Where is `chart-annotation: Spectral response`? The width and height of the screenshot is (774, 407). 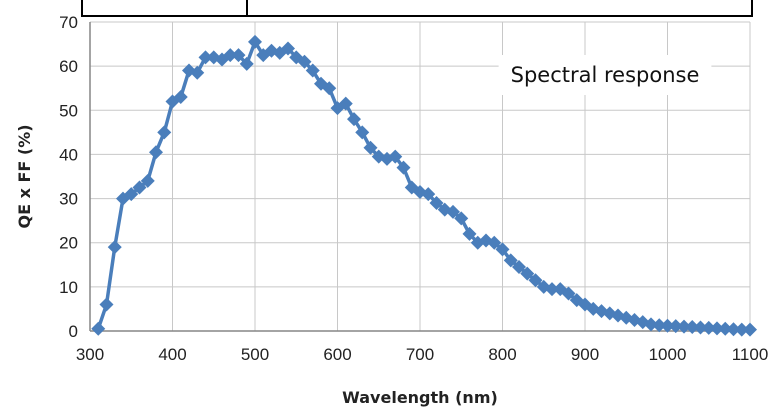
chart-annotation: Spectral response is located at coordinates (605, 75).